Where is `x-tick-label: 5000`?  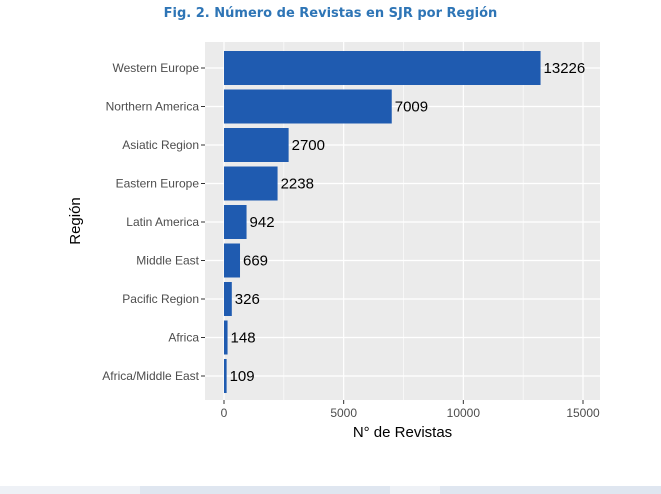 x-tick-label: 5000 is located at coordinates (343, 413).